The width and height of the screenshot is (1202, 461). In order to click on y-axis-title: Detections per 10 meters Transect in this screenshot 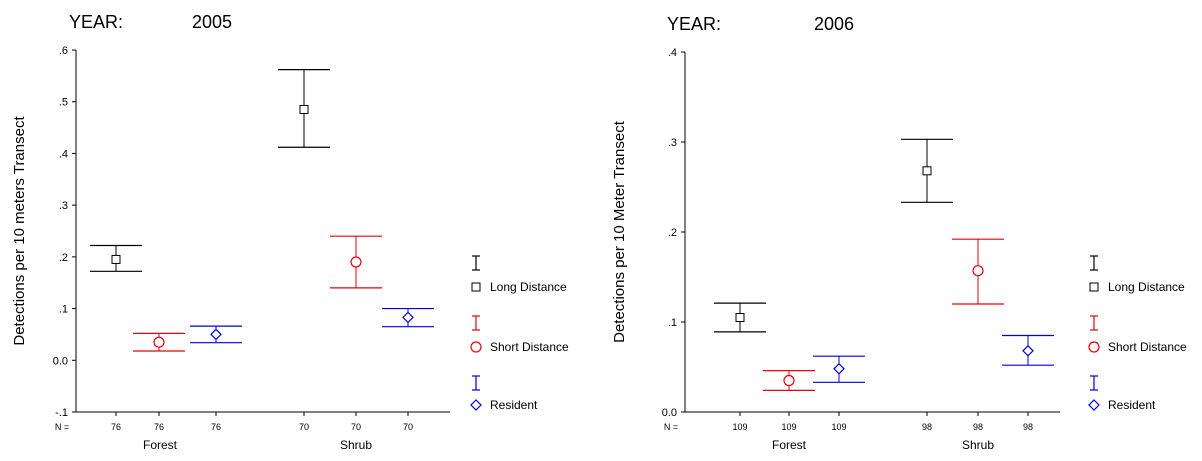, I will do `click(19, 231)`.